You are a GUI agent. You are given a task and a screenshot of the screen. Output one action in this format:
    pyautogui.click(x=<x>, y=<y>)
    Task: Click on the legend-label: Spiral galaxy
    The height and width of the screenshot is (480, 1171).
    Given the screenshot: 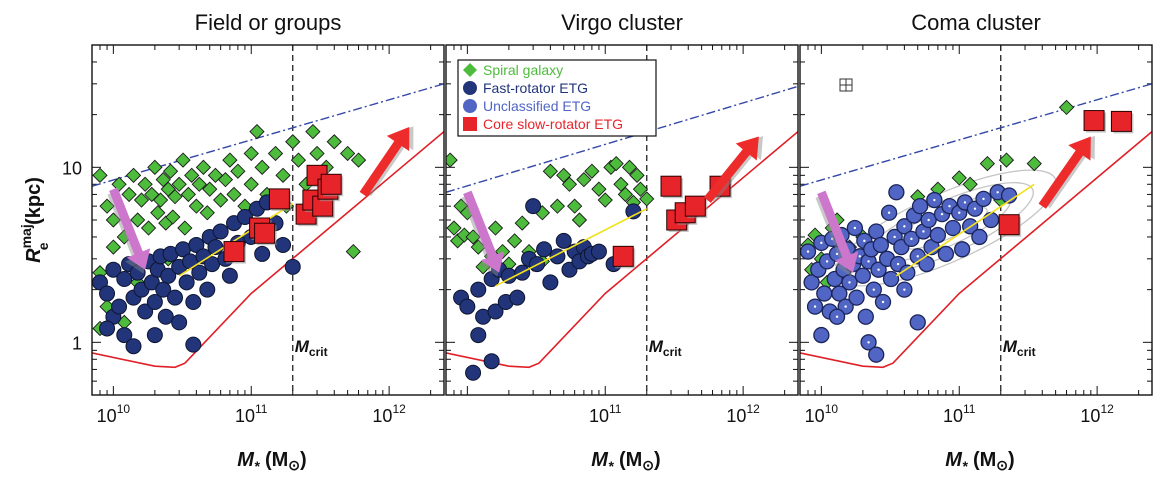 What is the action you would take?
    pyautogui.click(x=523, y=70)
    